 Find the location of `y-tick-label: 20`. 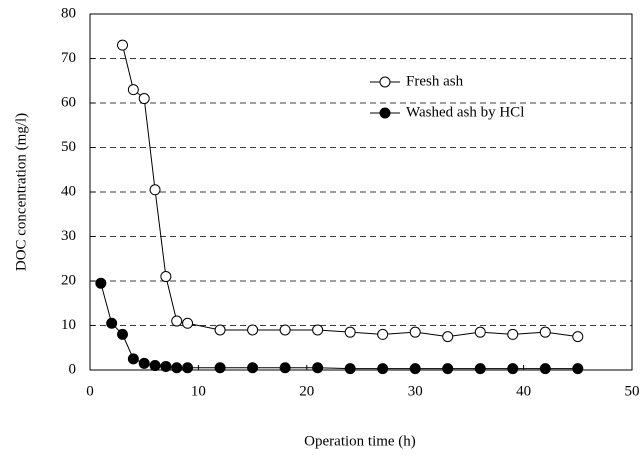

y-tick-label: 20 is located at coordinates (68, 280).